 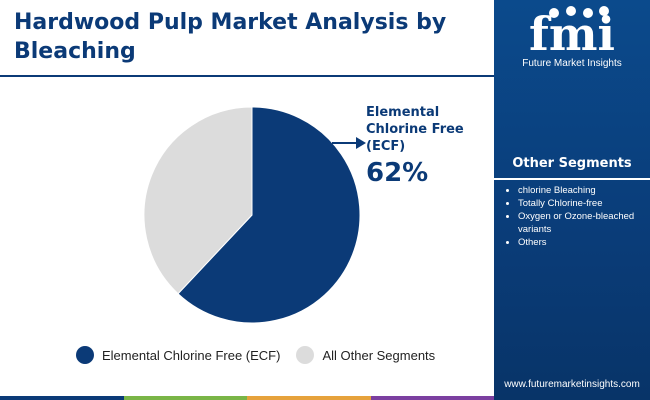 I want to click on fmi-logo-mark: fmi, so click(x=572, y=33).